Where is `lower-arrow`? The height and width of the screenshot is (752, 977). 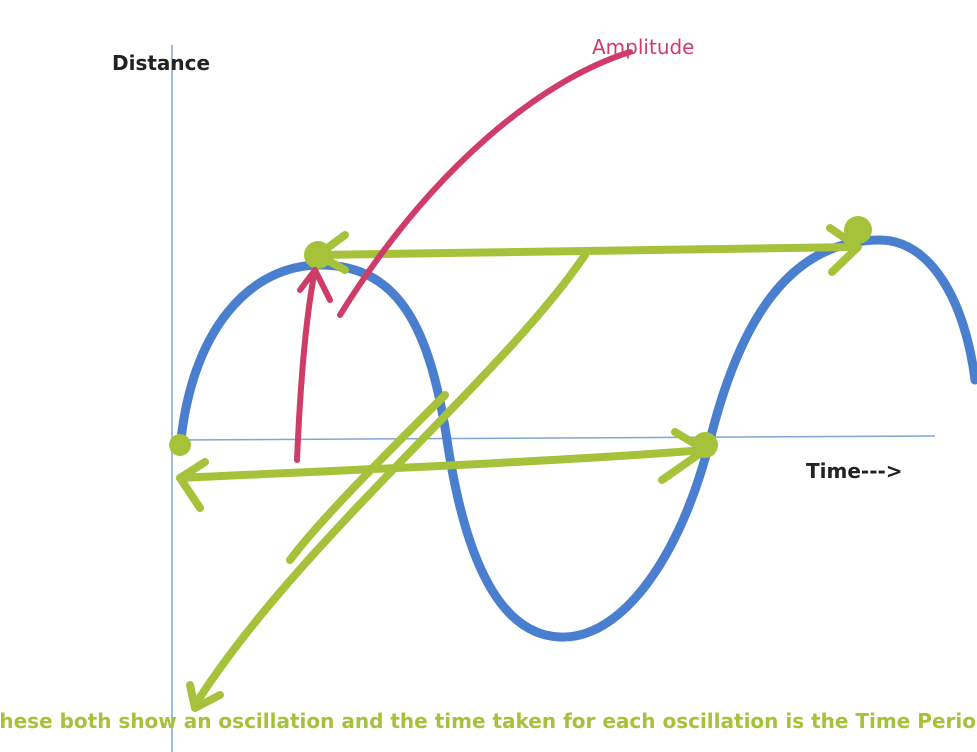 lower-arrow is located at coordinates (442, 464).